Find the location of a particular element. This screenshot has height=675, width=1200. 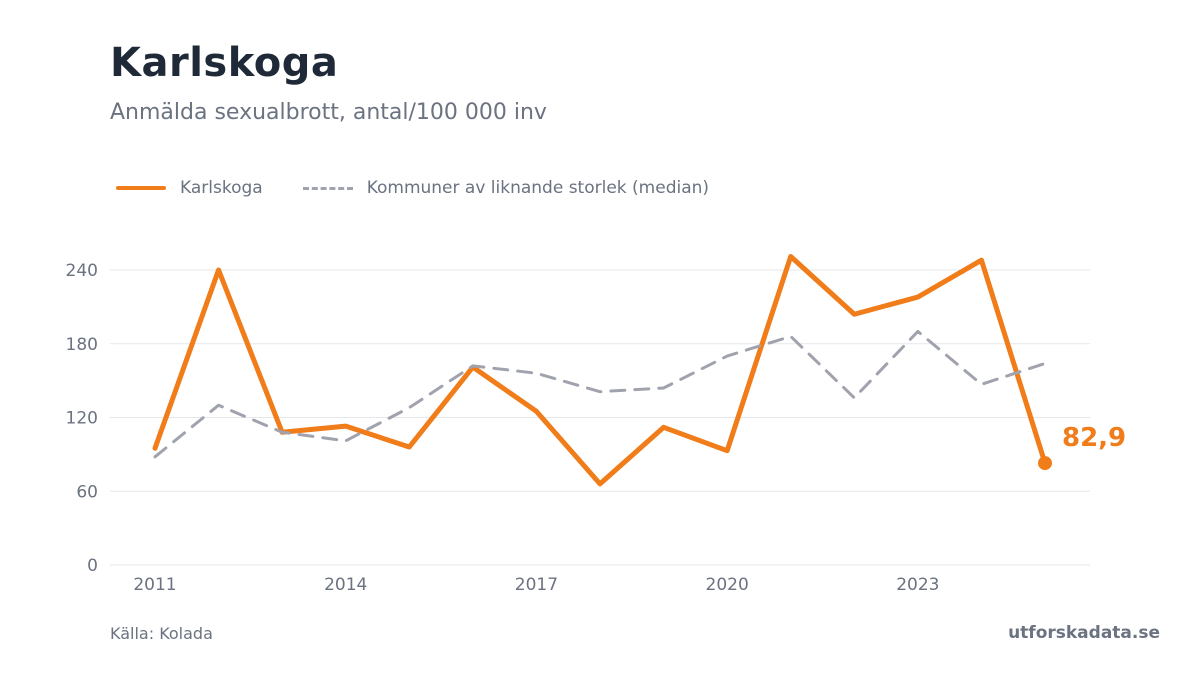

x-tick-label: 2011 is located at coordinates (154, 585).